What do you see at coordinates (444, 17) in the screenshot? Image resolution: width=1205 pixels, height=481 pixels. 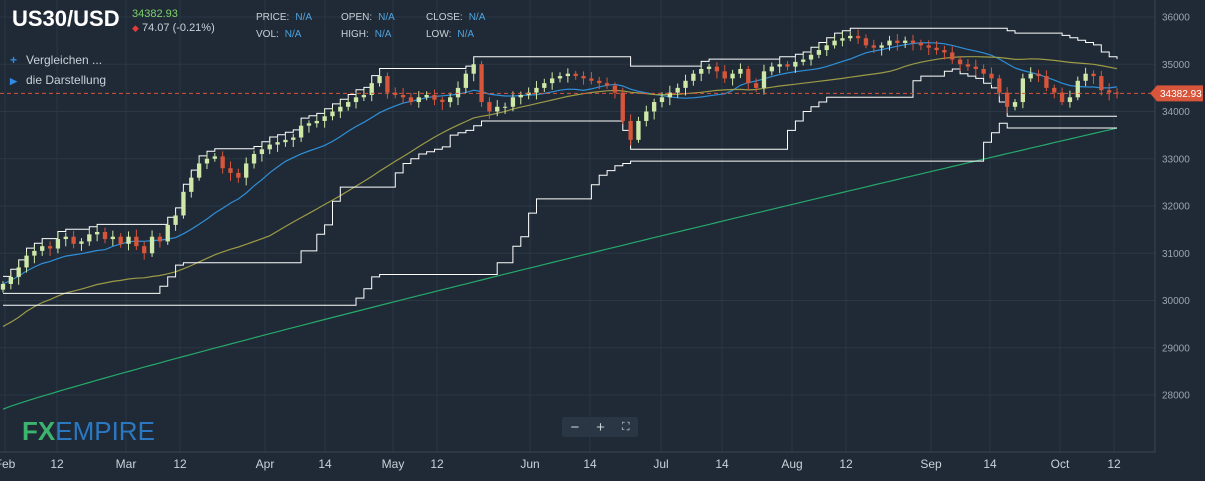 I see `field-close-label: CLOSE:` at bounding box center [444, 17].